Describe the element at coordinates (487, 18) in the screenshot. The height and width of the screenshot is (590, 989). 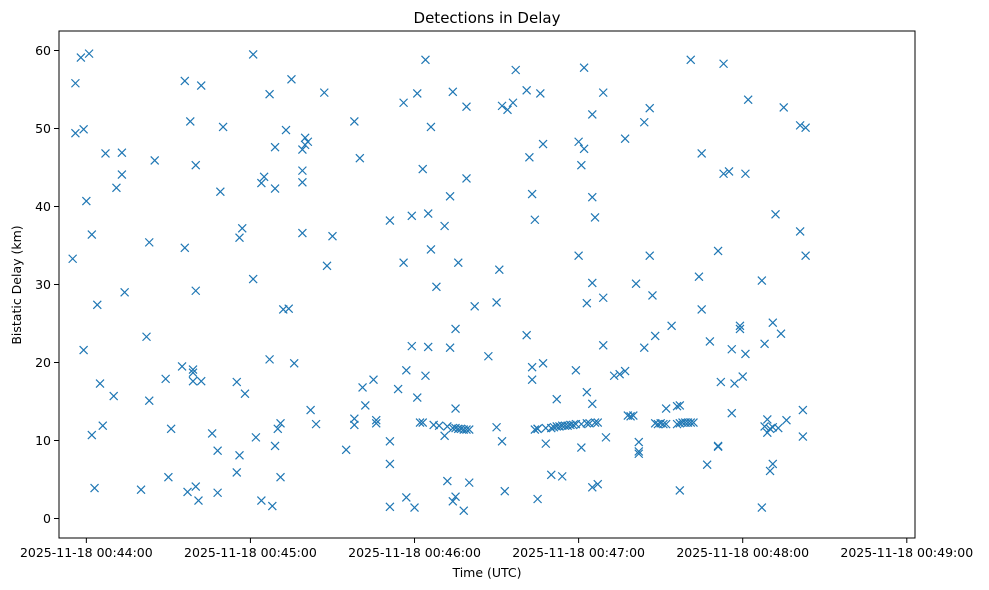
I see `chart-title: Detections in Delay` at that location.